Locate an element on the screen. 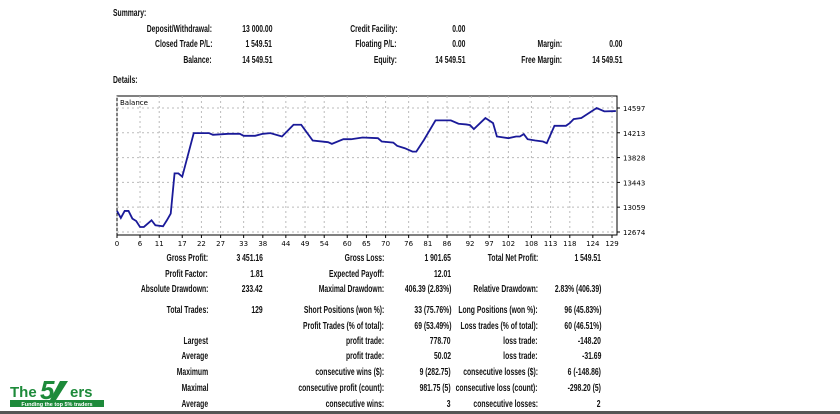 The height and width of the screenshot is (414, 840). details-value: -31.69 is located at coordinates (591, 356).